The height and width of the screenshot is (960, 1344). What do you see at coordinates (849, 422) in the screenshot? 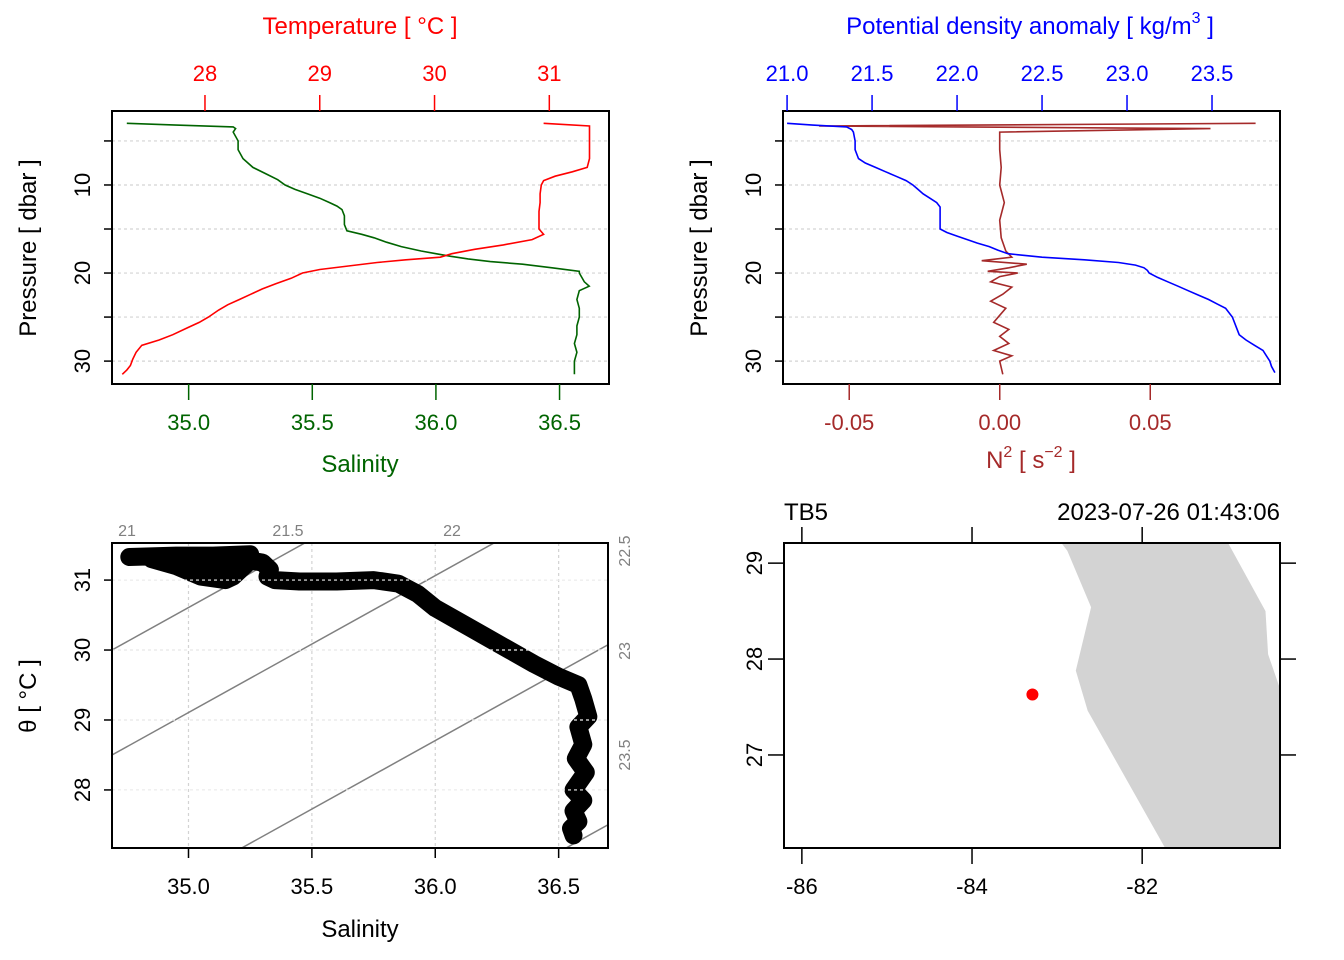
I see `n2-tick-label: -0.05` at bounding box center [849, 422].